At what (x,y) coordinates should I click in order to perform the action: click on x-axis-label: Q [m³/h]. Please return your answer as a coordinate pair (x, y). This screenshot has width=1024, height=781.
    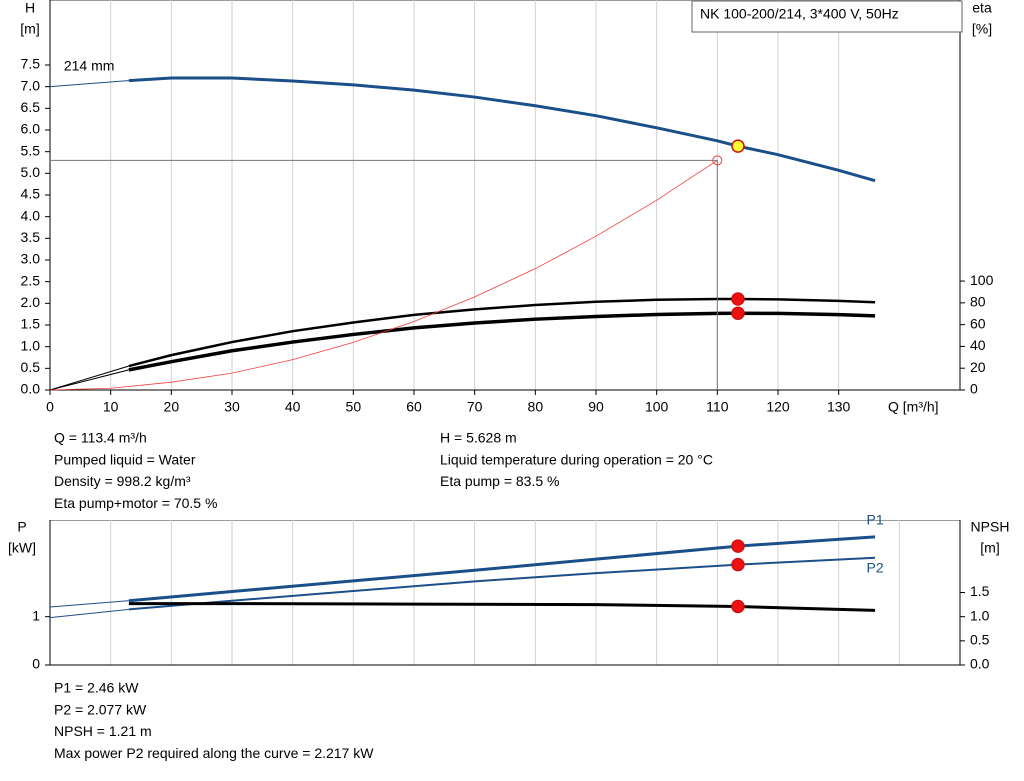
    Looking at the image, I should click on (913, 407).